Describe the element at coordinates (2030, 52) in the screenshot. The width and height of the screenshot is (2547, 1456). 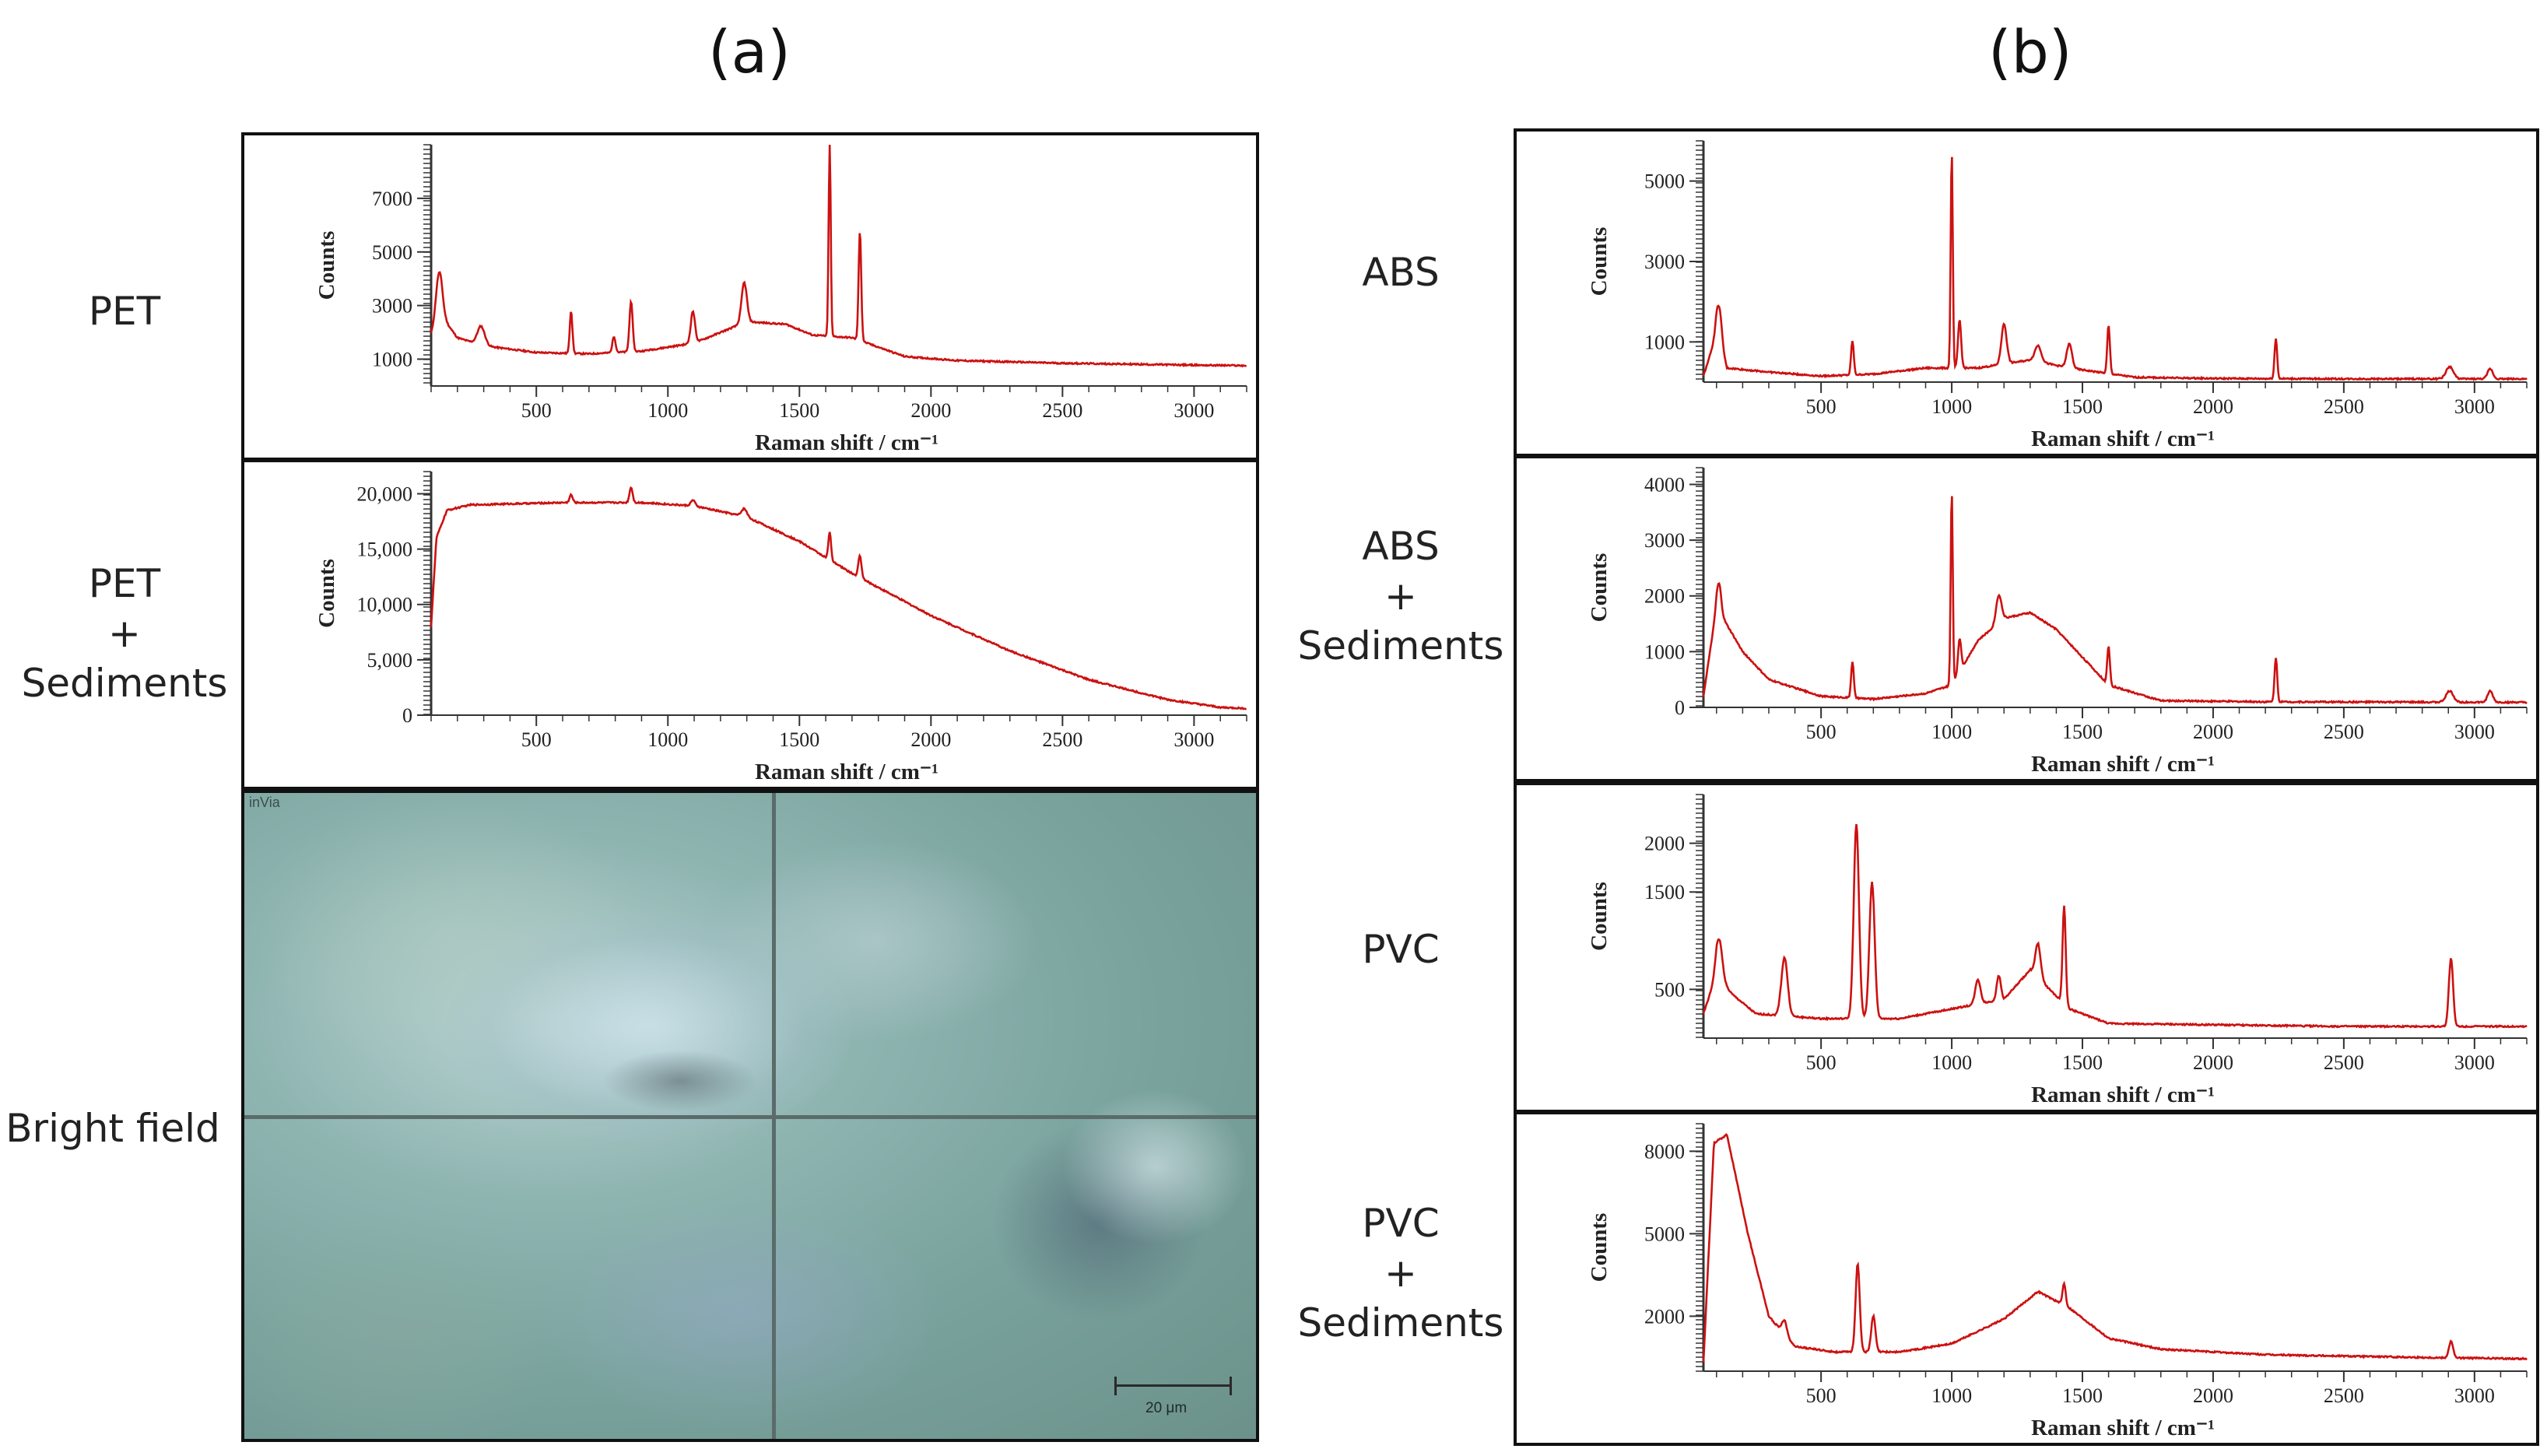
I see `panel-label-b: (b)` at that location.